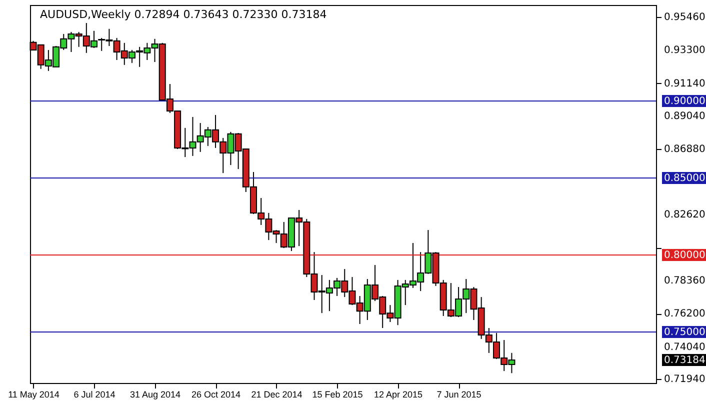  Describe the element at coordinates (685, 314) in the screenshot. I see `y-tick-label: 0.76200` at that location.